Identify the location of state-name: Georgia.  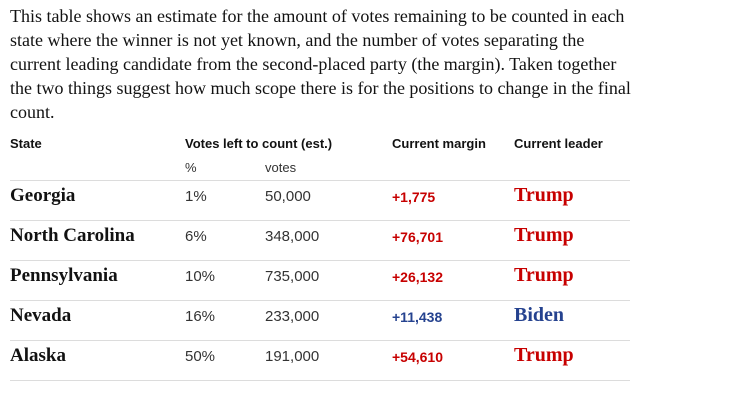
(43, 195).